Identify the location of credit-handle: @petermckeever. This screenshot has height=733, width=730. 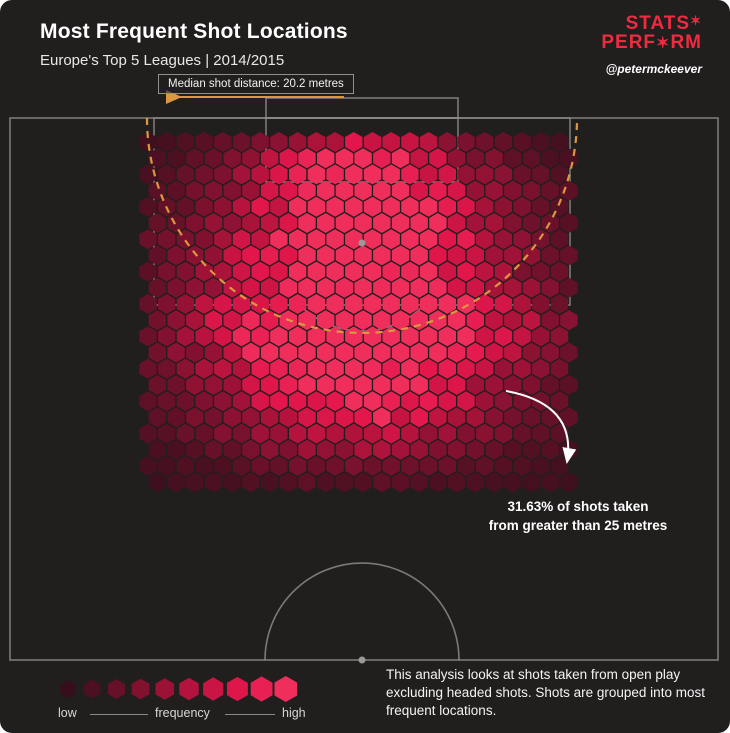
(653, 69).